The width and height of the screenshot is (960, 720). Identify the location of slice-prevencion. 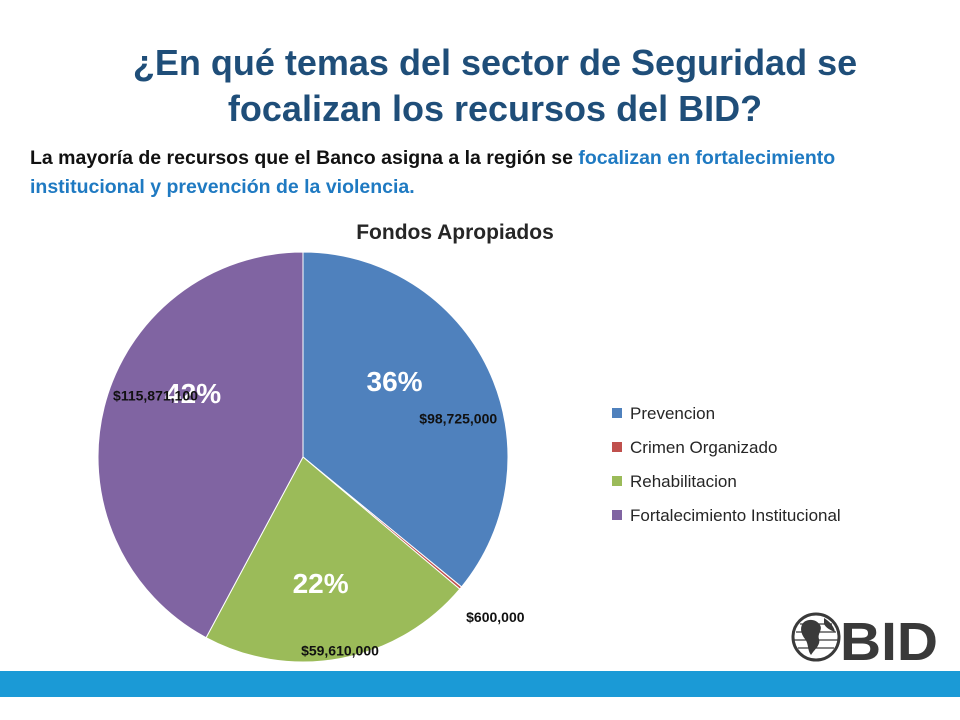
(405, 419).